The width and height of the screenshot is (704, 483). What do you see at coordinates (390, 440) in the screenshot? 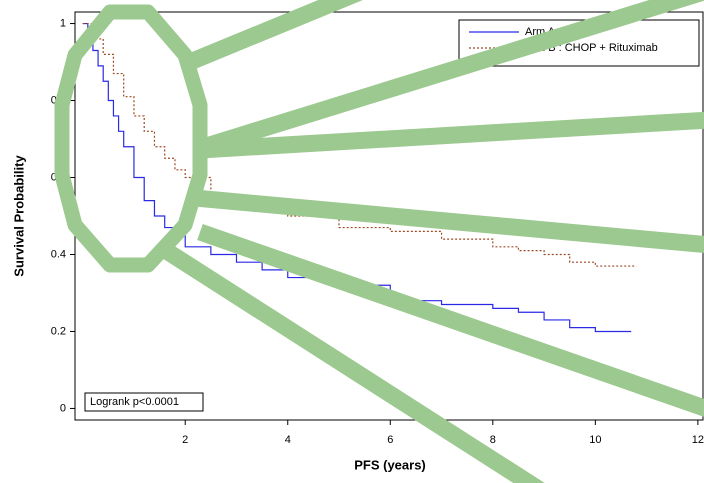
I see `x-tick-label: 6` at bounding box center [390, 440].